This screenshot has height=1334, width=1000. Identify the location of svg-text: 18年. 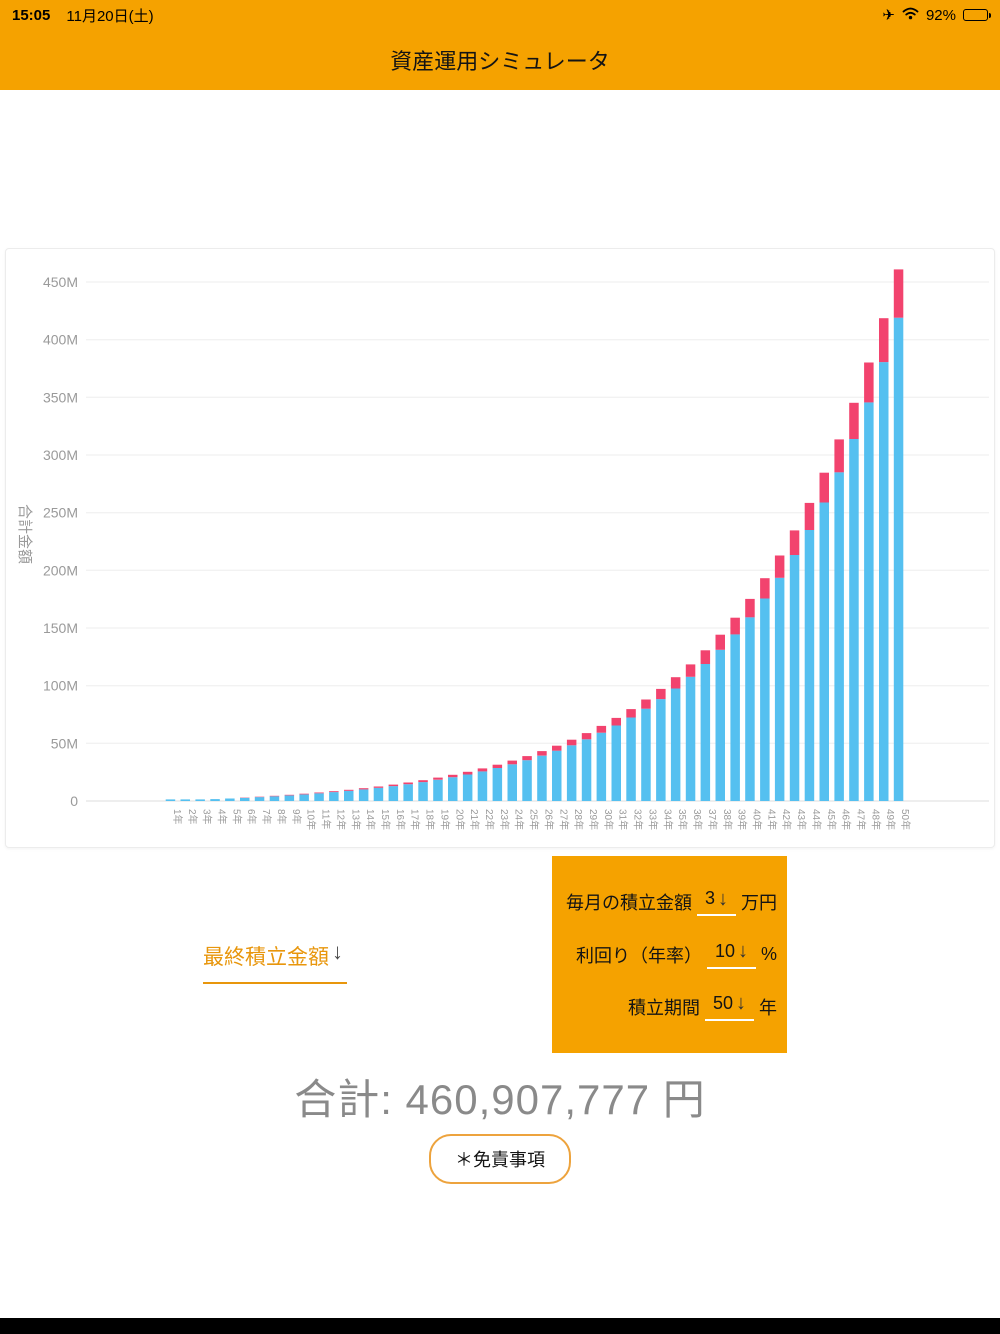
(430, 819).